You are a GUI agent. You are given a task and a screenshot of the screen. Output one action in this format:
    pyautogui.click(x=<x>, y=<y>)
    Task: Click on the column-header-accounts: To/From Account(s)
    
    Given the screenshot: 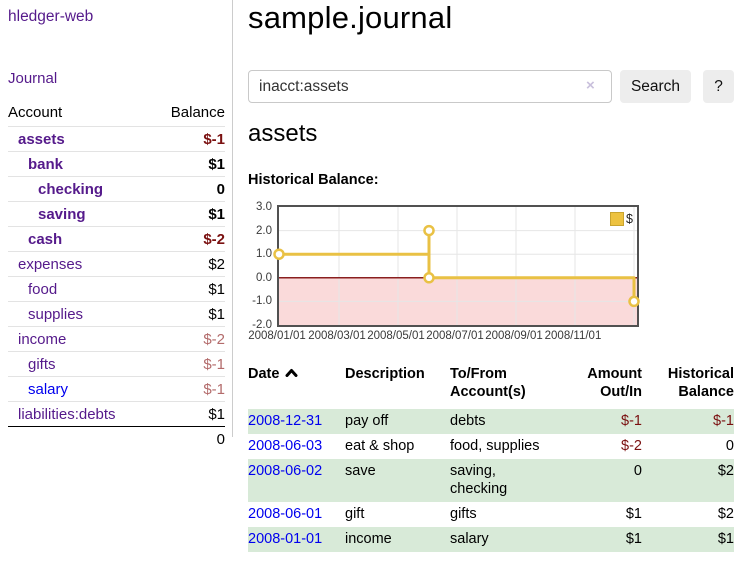 What is the action you would take?
    pyautogui.click(x=488, y=383)
    